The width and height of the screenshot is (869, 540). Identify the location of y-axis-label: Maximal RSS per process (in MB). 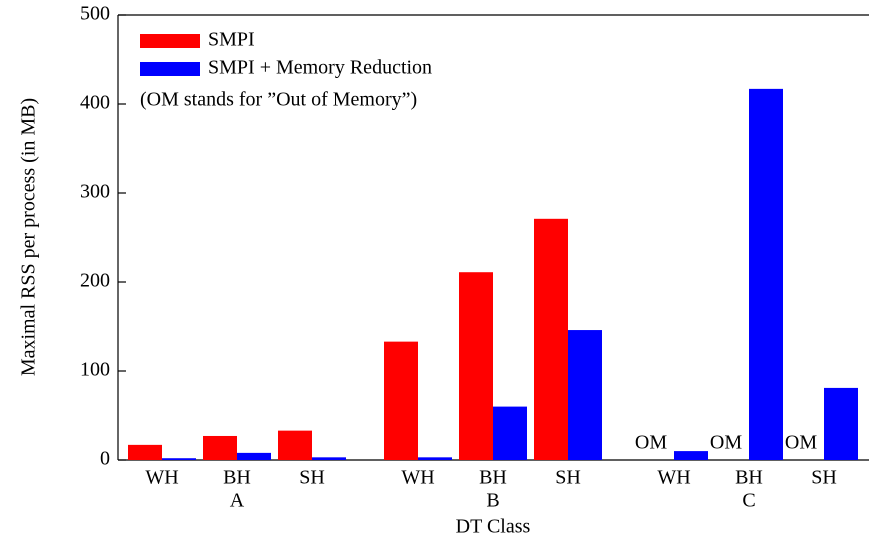
(29, 237).